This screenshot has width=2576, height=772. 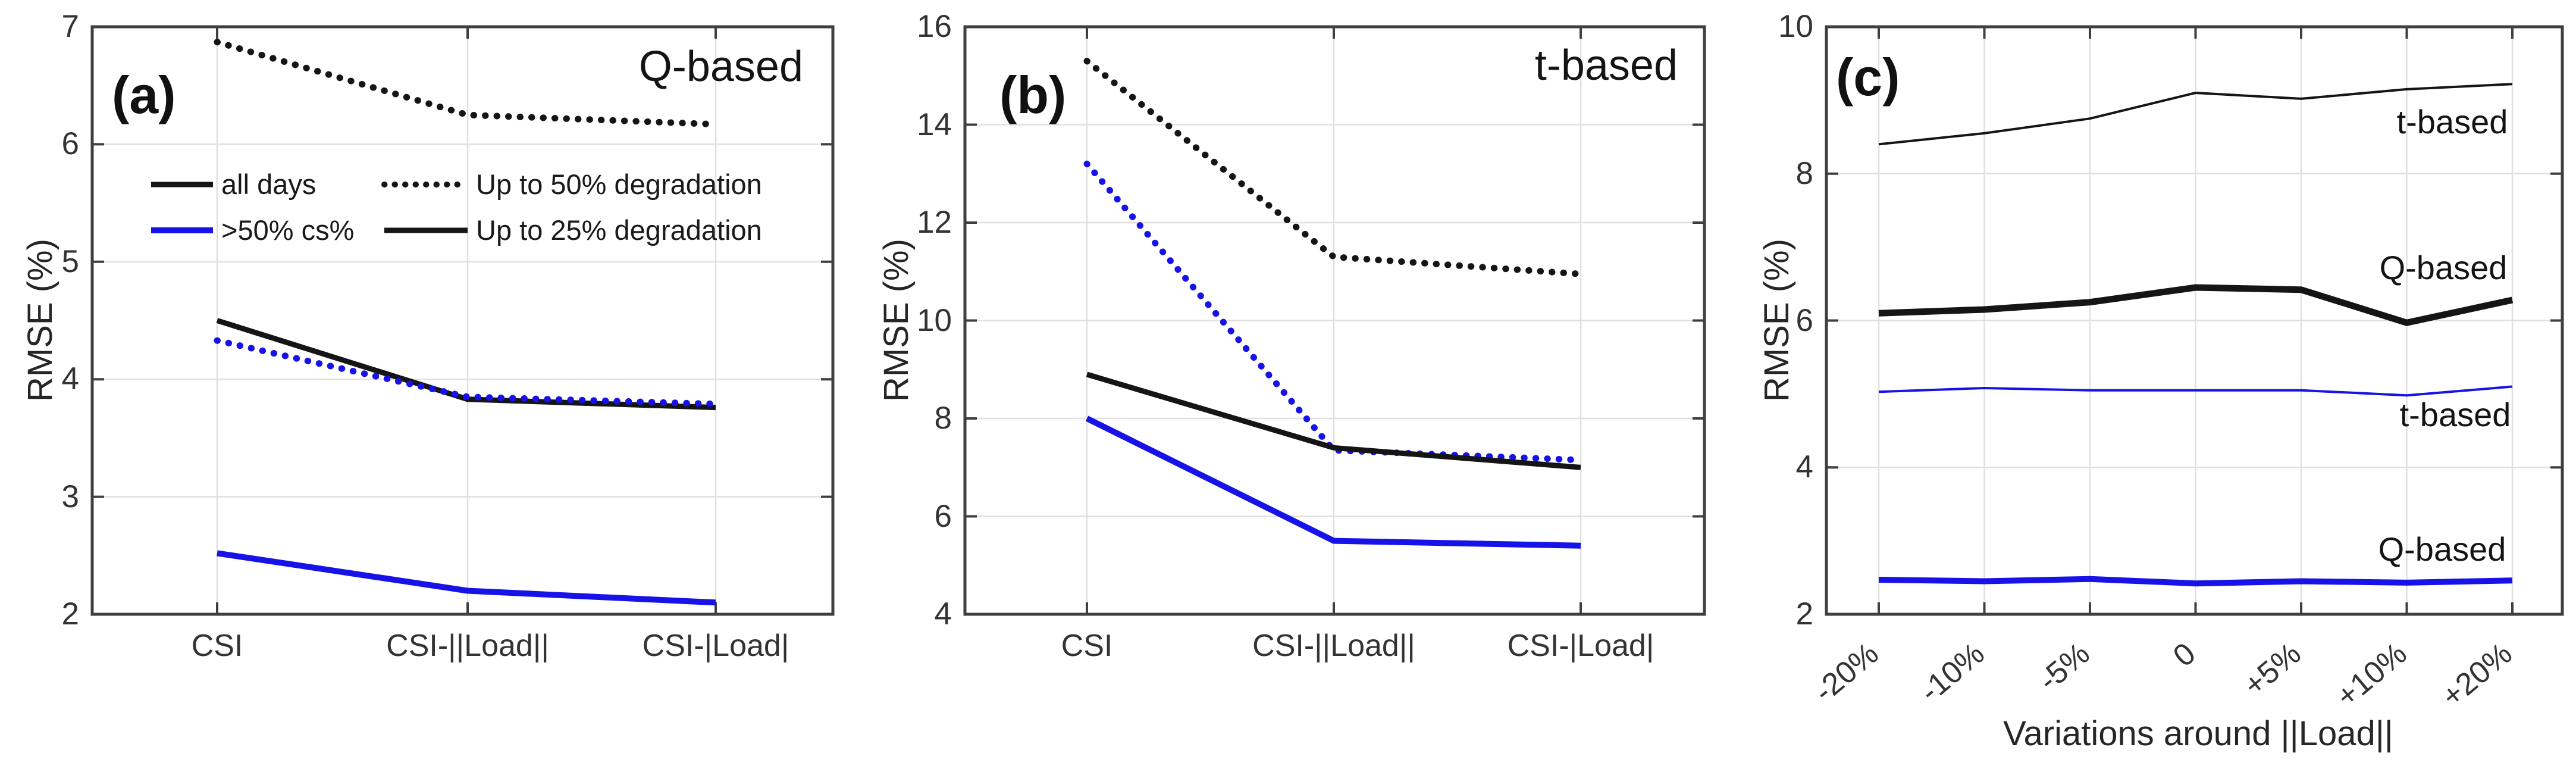 What do you see at coordinates (1606, 65) in the screenshot?
I see `panel-b-title: t-based` at bounding box center [1606, 65].